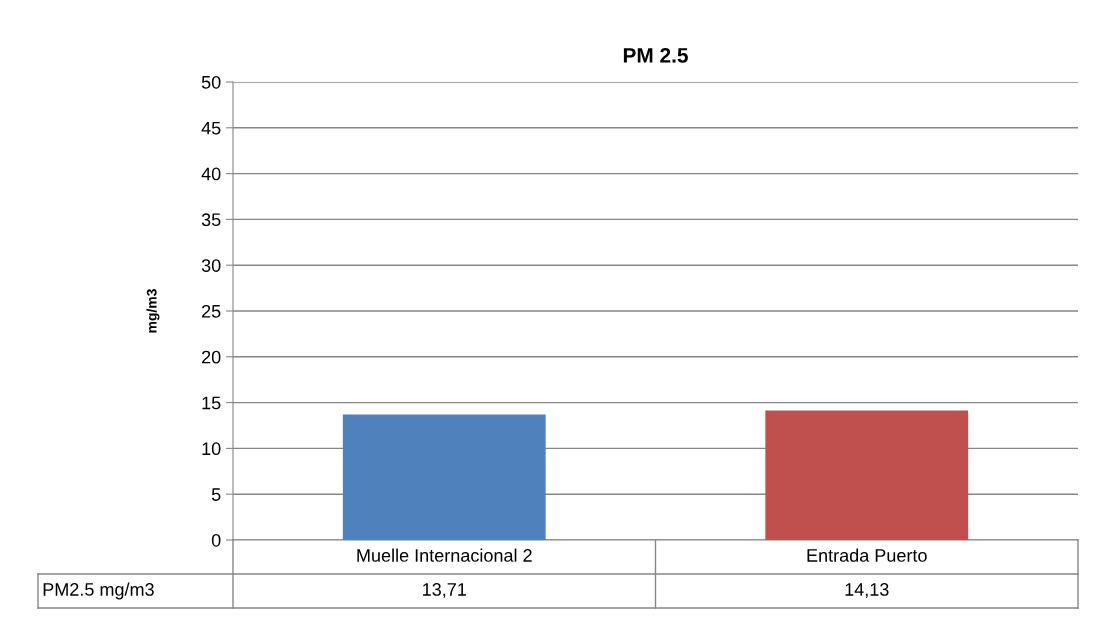 This screenshot has height=641, width=1102. Describe the element at coordinates (655, 55) in the screenshot. I see `chart-title: PM 2.5` at that location.